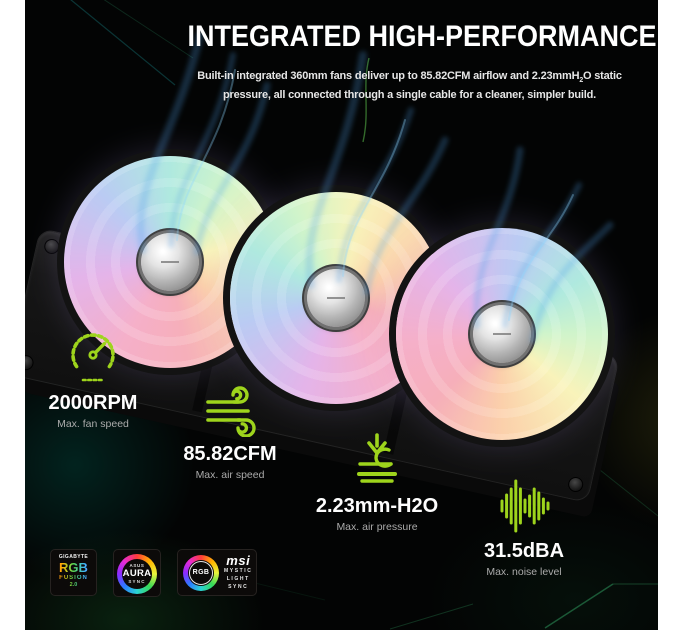 Image resolution: width=680 pixels, height=630 pixels. Describe the element at coordinates (377, 527) in the screenshot. I see `spec-label: Max. air pressure` at that location.